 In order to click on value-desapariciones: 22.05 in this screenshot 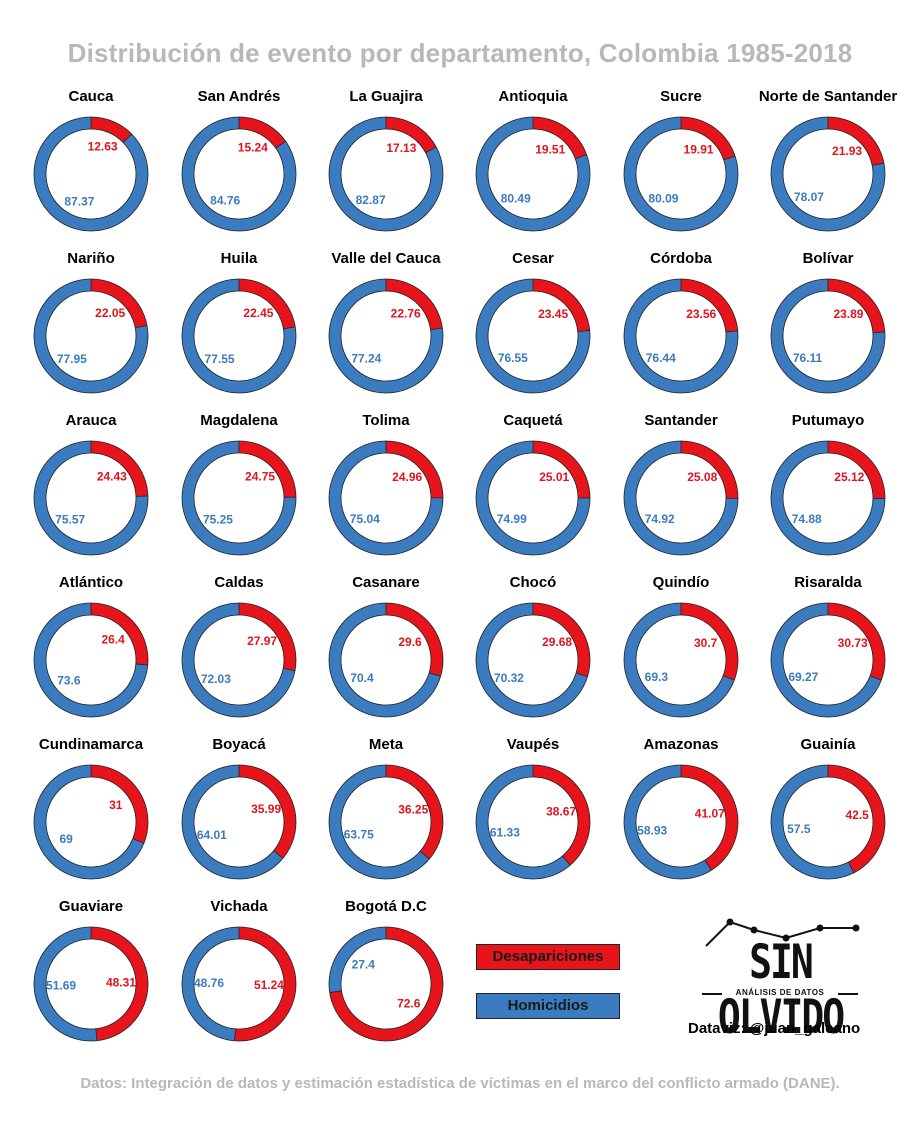, I will do `click(110, 313)`.